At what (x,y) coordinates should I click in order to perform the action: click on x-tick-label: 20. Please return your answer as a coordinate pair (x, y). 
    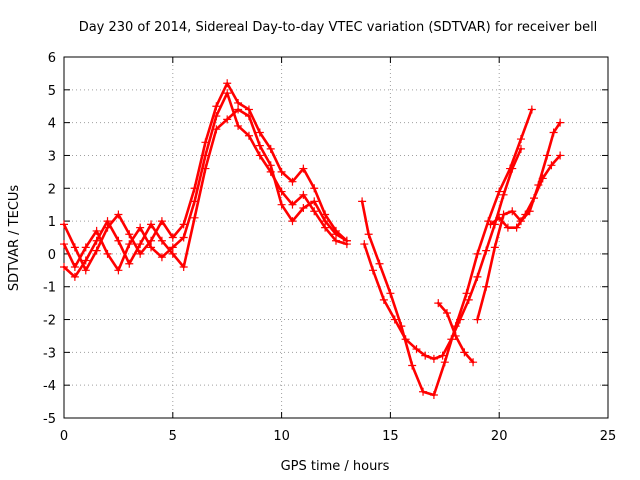
    Looking at the image, I should click on (499, 436).